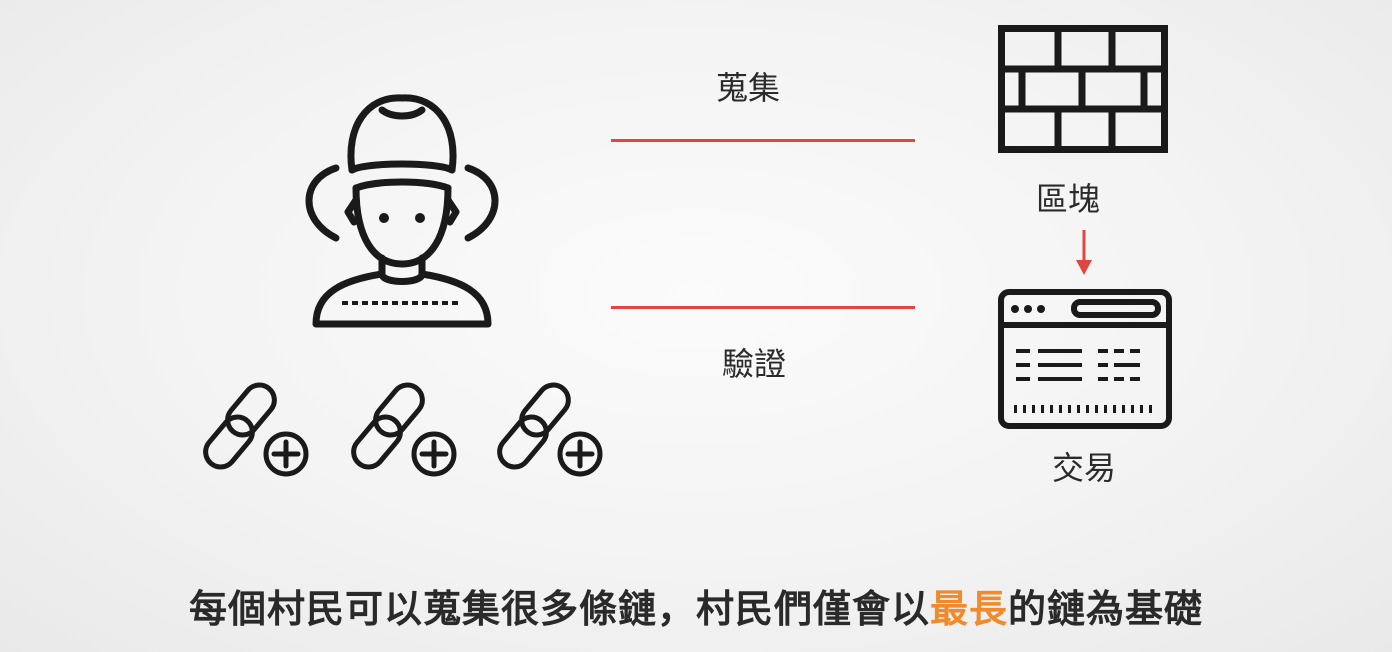 The image size is (1392, 652). I want to click on caption-text-after: 的鏈為基礎, so click(1106, 609).